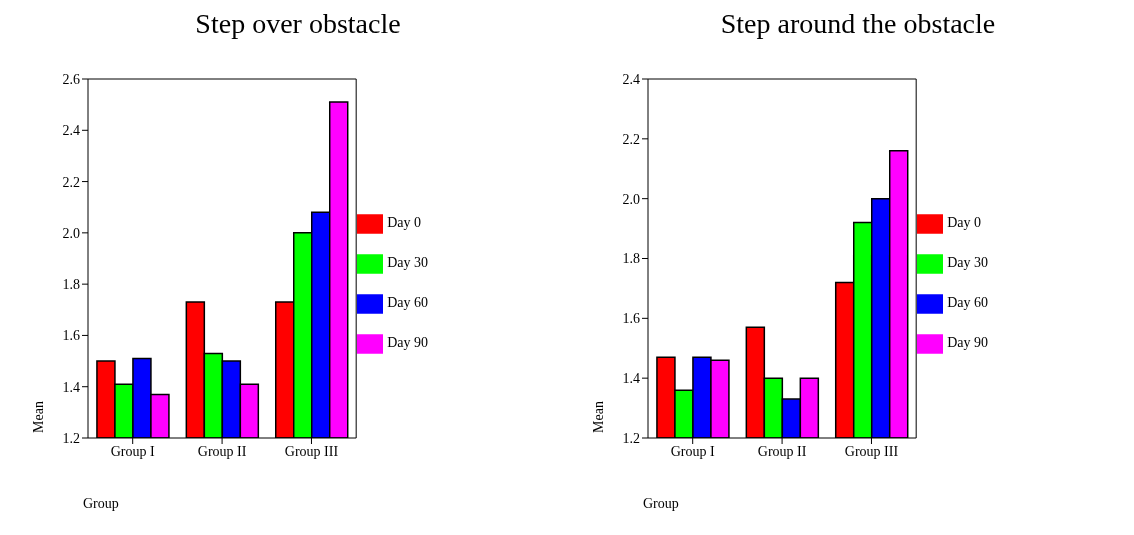 This screenshot has height=535, width=1134. What do you see at coordinates (298, 24) in the screenshot?
I see `chart-title: Step over obstacle` at bounding box center [298, 24].